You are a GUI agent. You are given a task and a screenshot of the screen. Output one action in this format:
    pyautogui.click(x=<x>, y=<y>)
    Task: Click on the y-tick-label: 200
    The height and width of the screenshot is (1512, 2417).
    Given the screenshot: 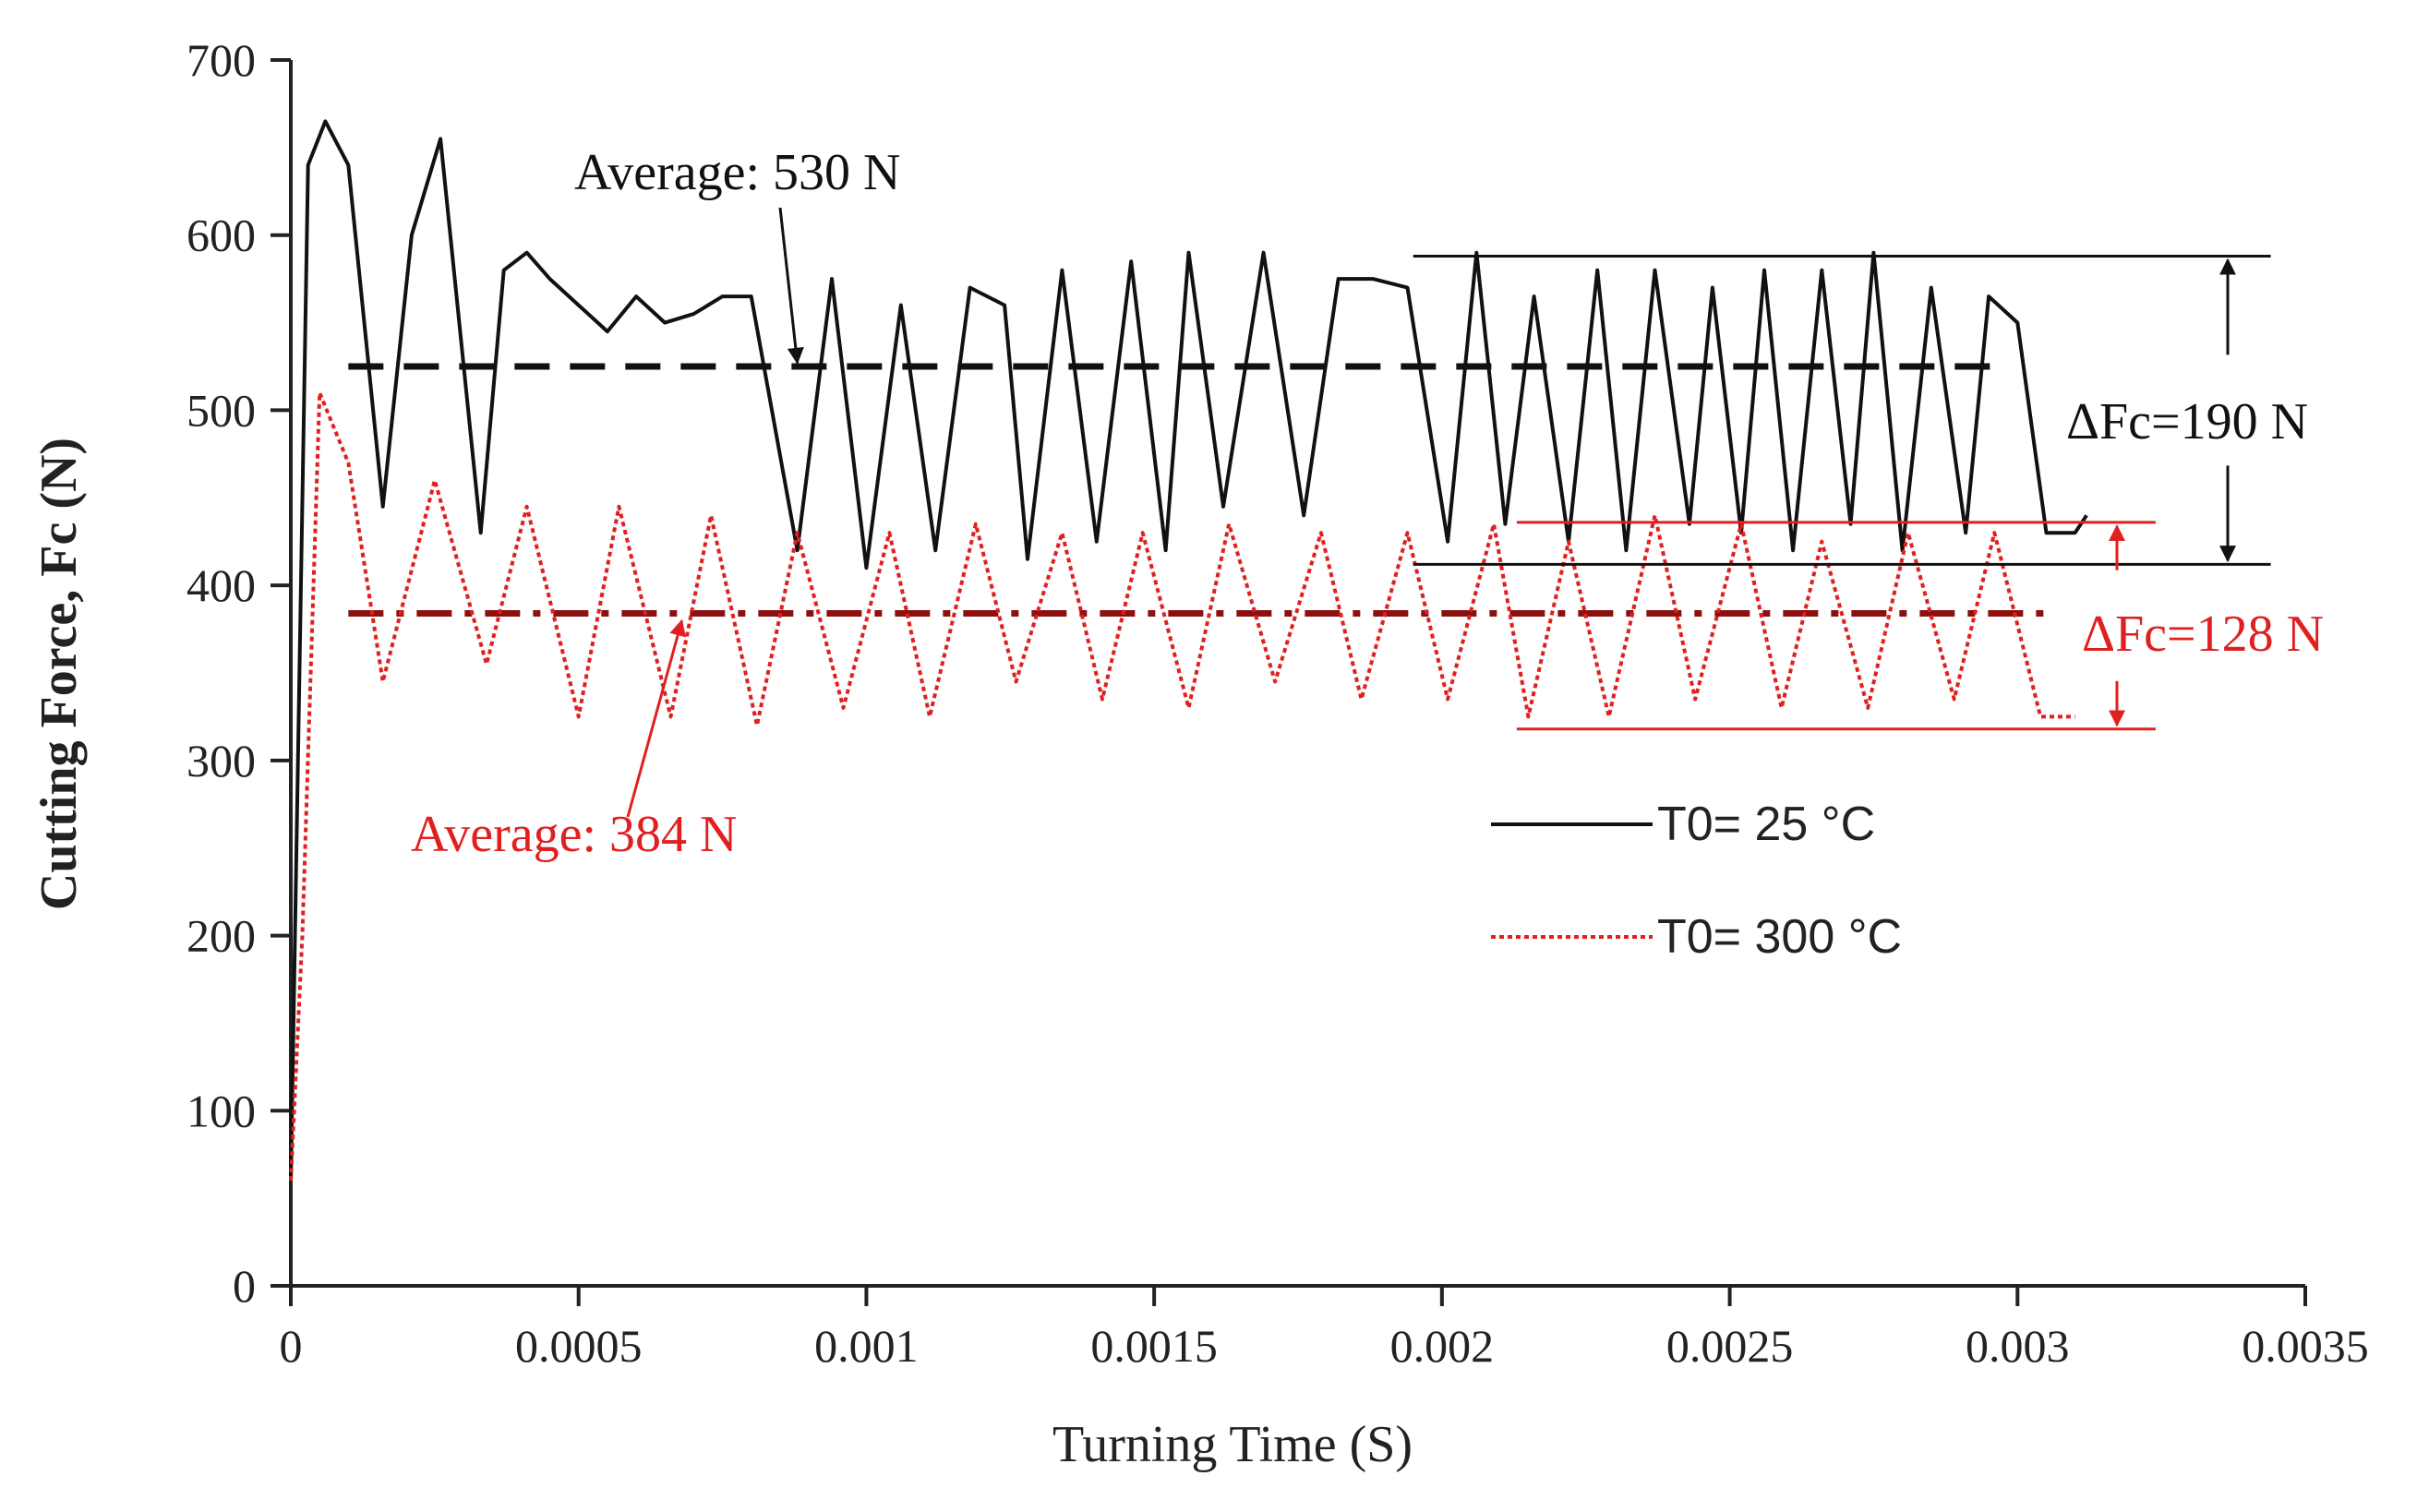 What is the action you would take?
    pyautogui.click(x=221, y=936)
    